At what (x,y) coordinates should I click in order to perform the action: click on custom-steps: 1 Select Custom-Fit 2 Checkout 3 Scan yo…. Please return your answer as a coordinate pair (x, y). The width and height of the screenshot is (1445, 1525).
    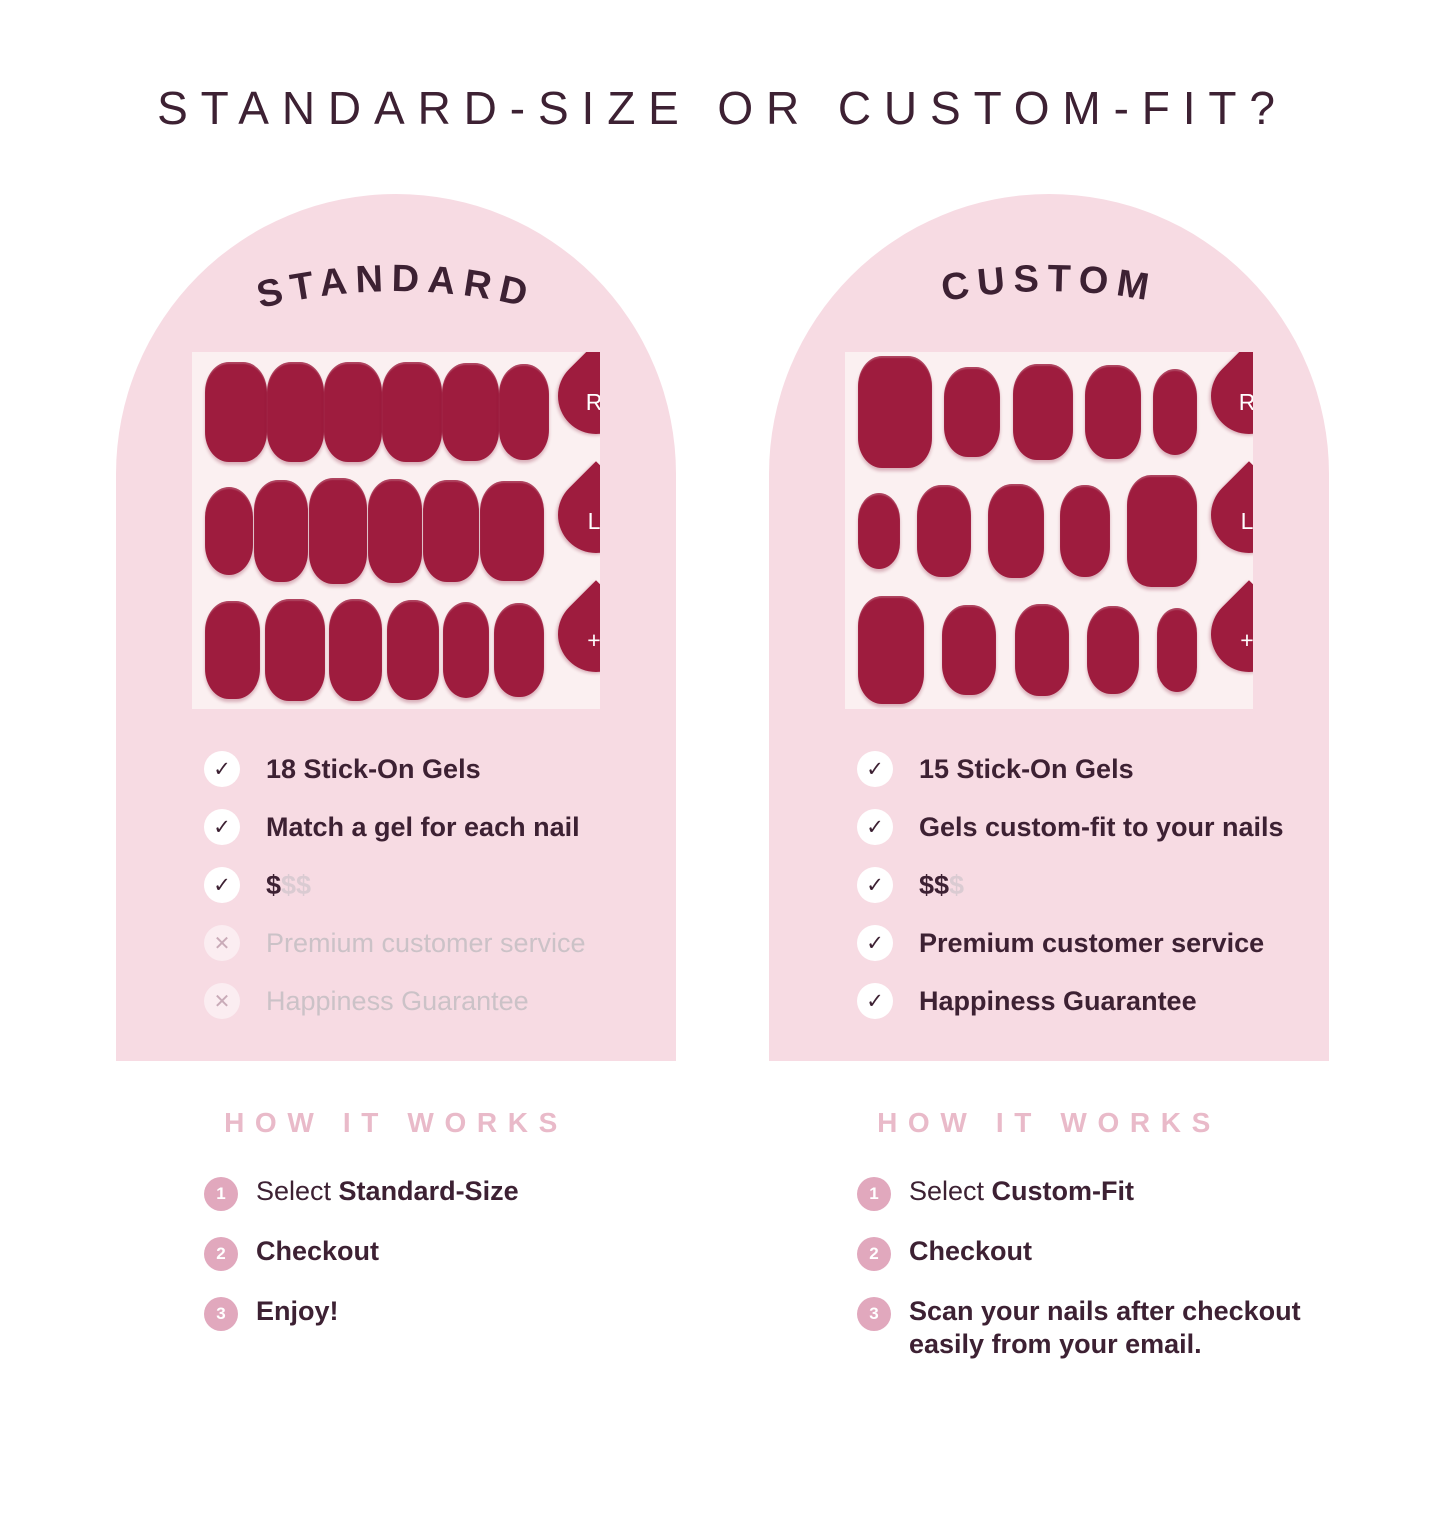
    Looking at the image, I should click on (1049, 1268).